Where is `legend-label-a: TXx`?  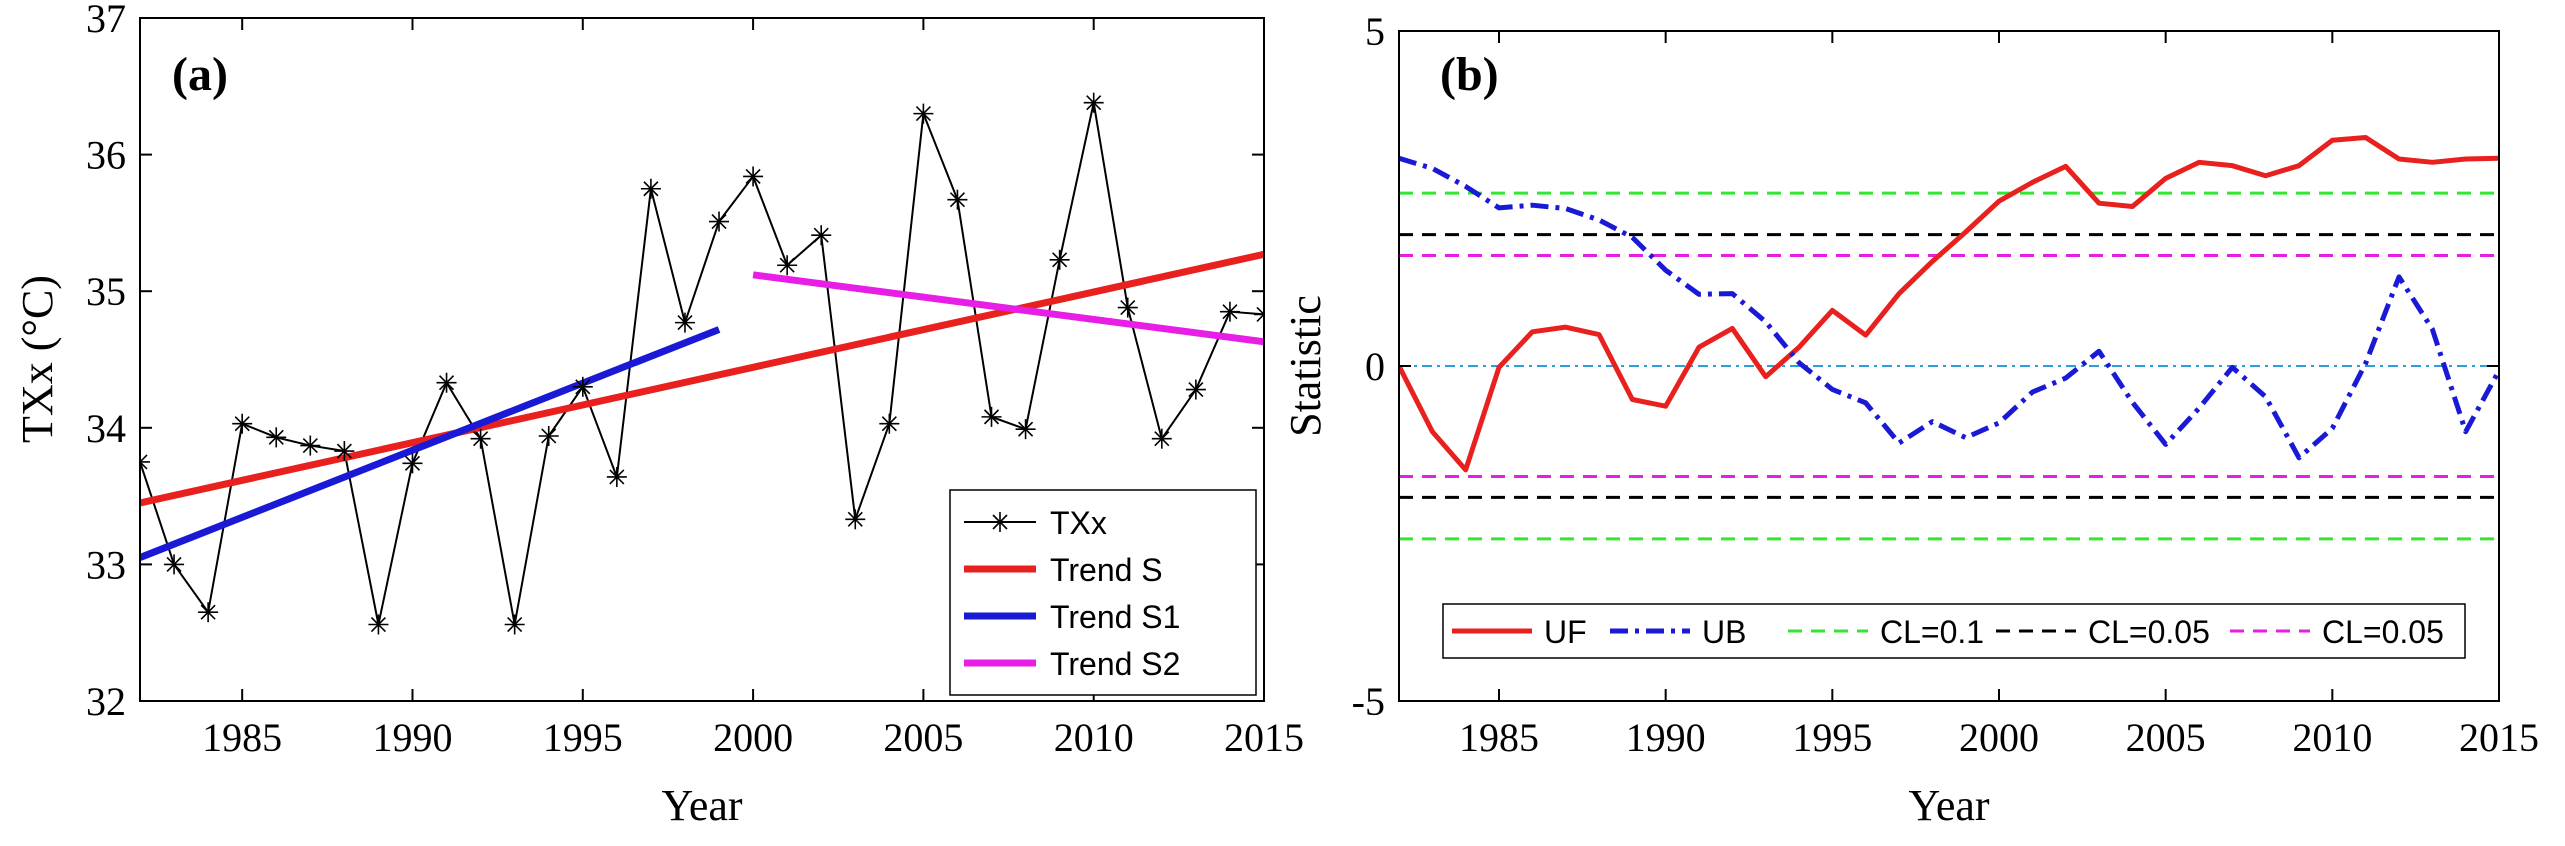 legend-label-a: TXx is located at coordinates (1078, 523).